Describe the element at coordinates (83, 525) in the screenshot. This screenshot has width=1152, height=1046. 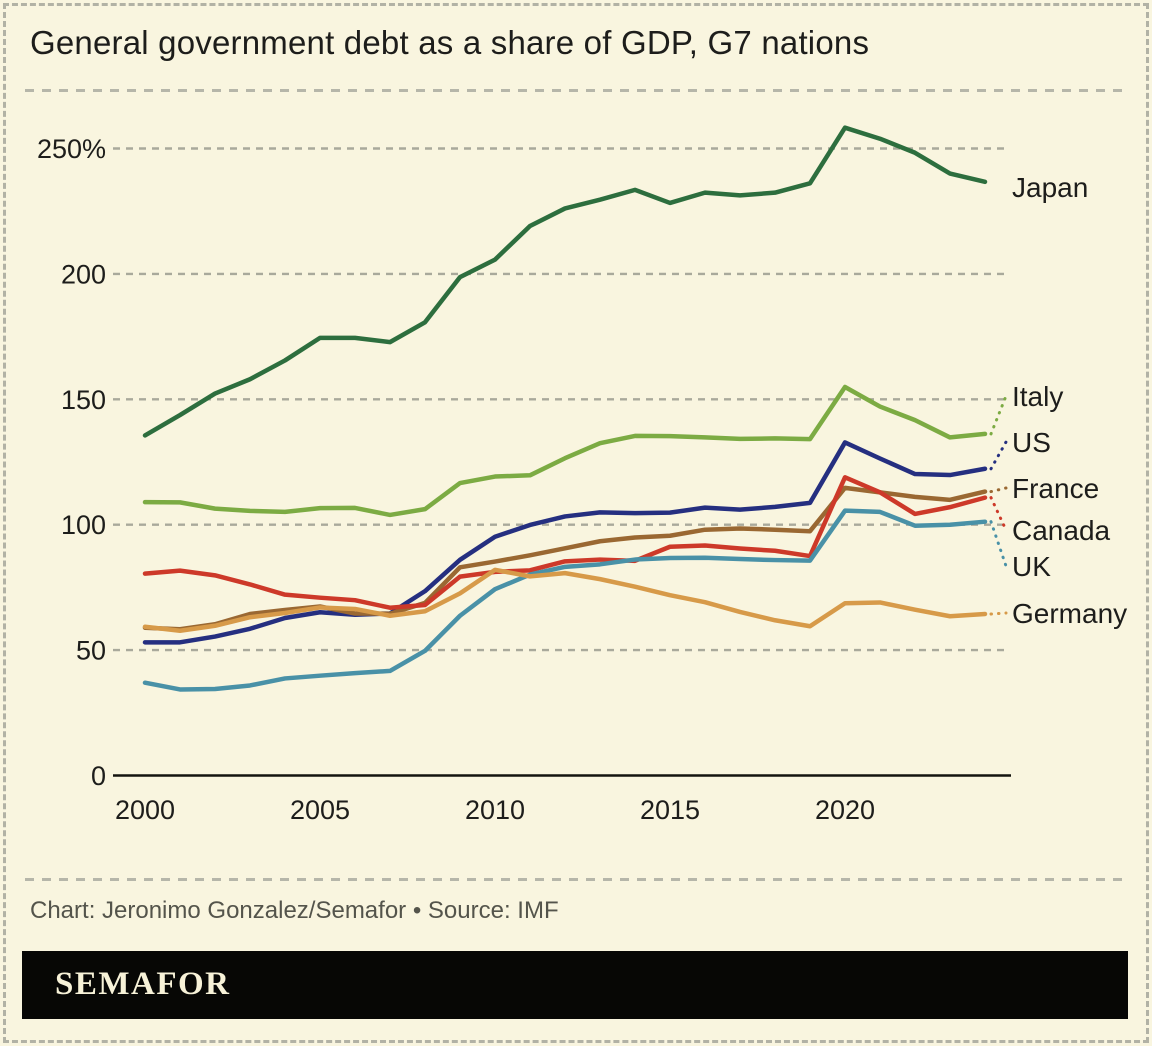
I see `y-tick-label: 100` at that location.